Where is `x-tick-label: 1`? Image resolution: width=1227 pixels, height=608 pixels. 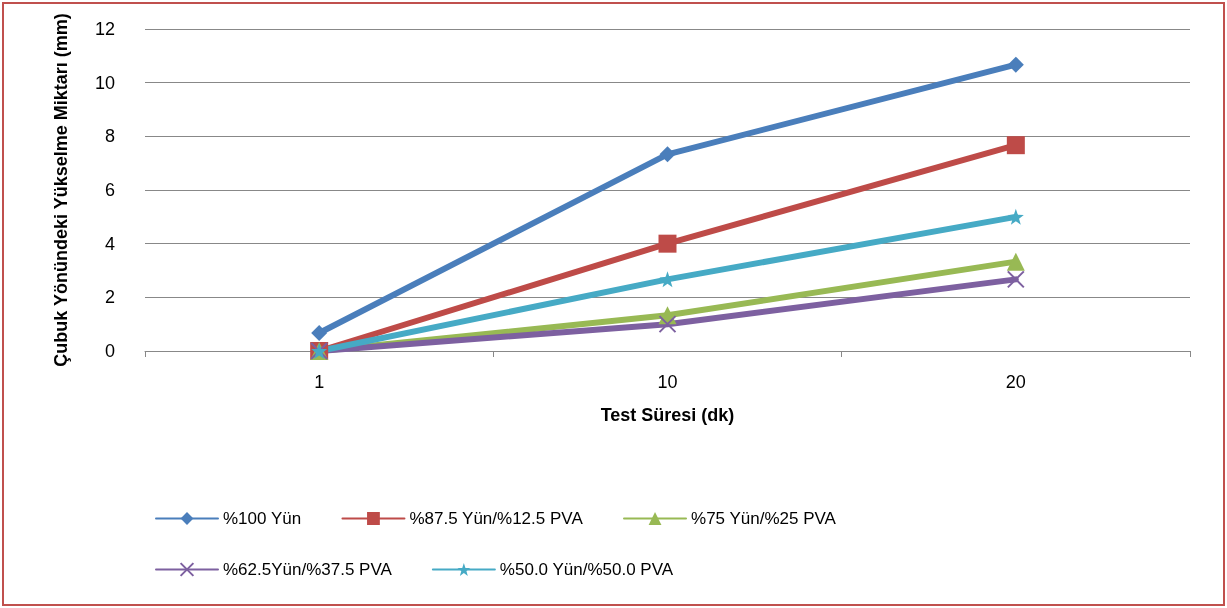 x-tick-label: 1 is located at coordinates (319, 382).